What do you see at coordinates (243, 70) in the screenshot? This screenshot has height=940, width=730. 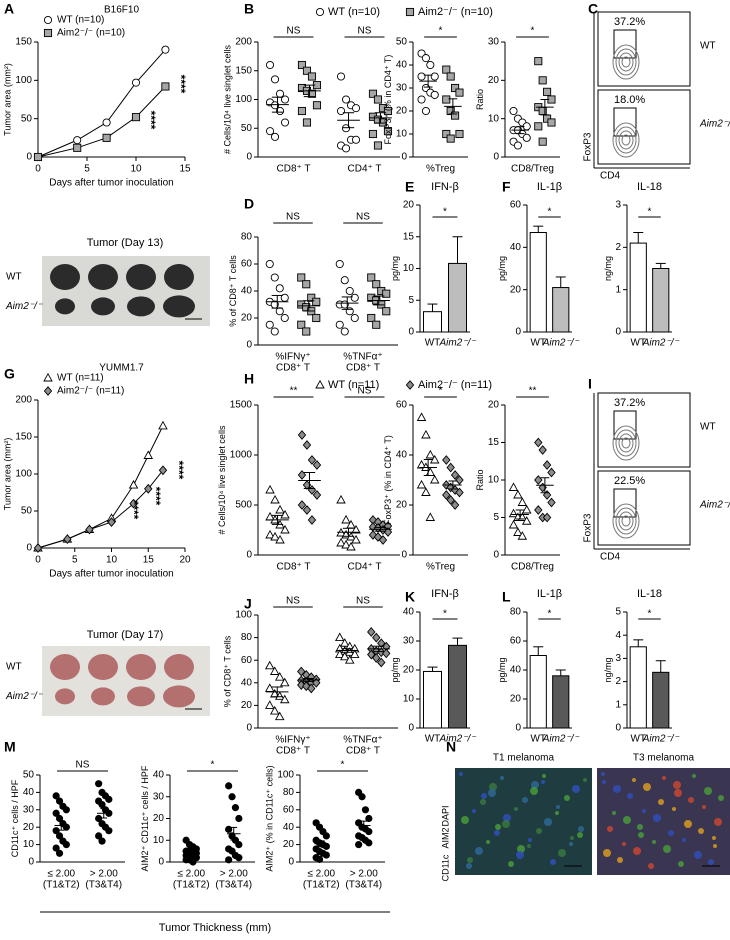 I see `y-tick-label: 150` at bounding box center [243, 70].